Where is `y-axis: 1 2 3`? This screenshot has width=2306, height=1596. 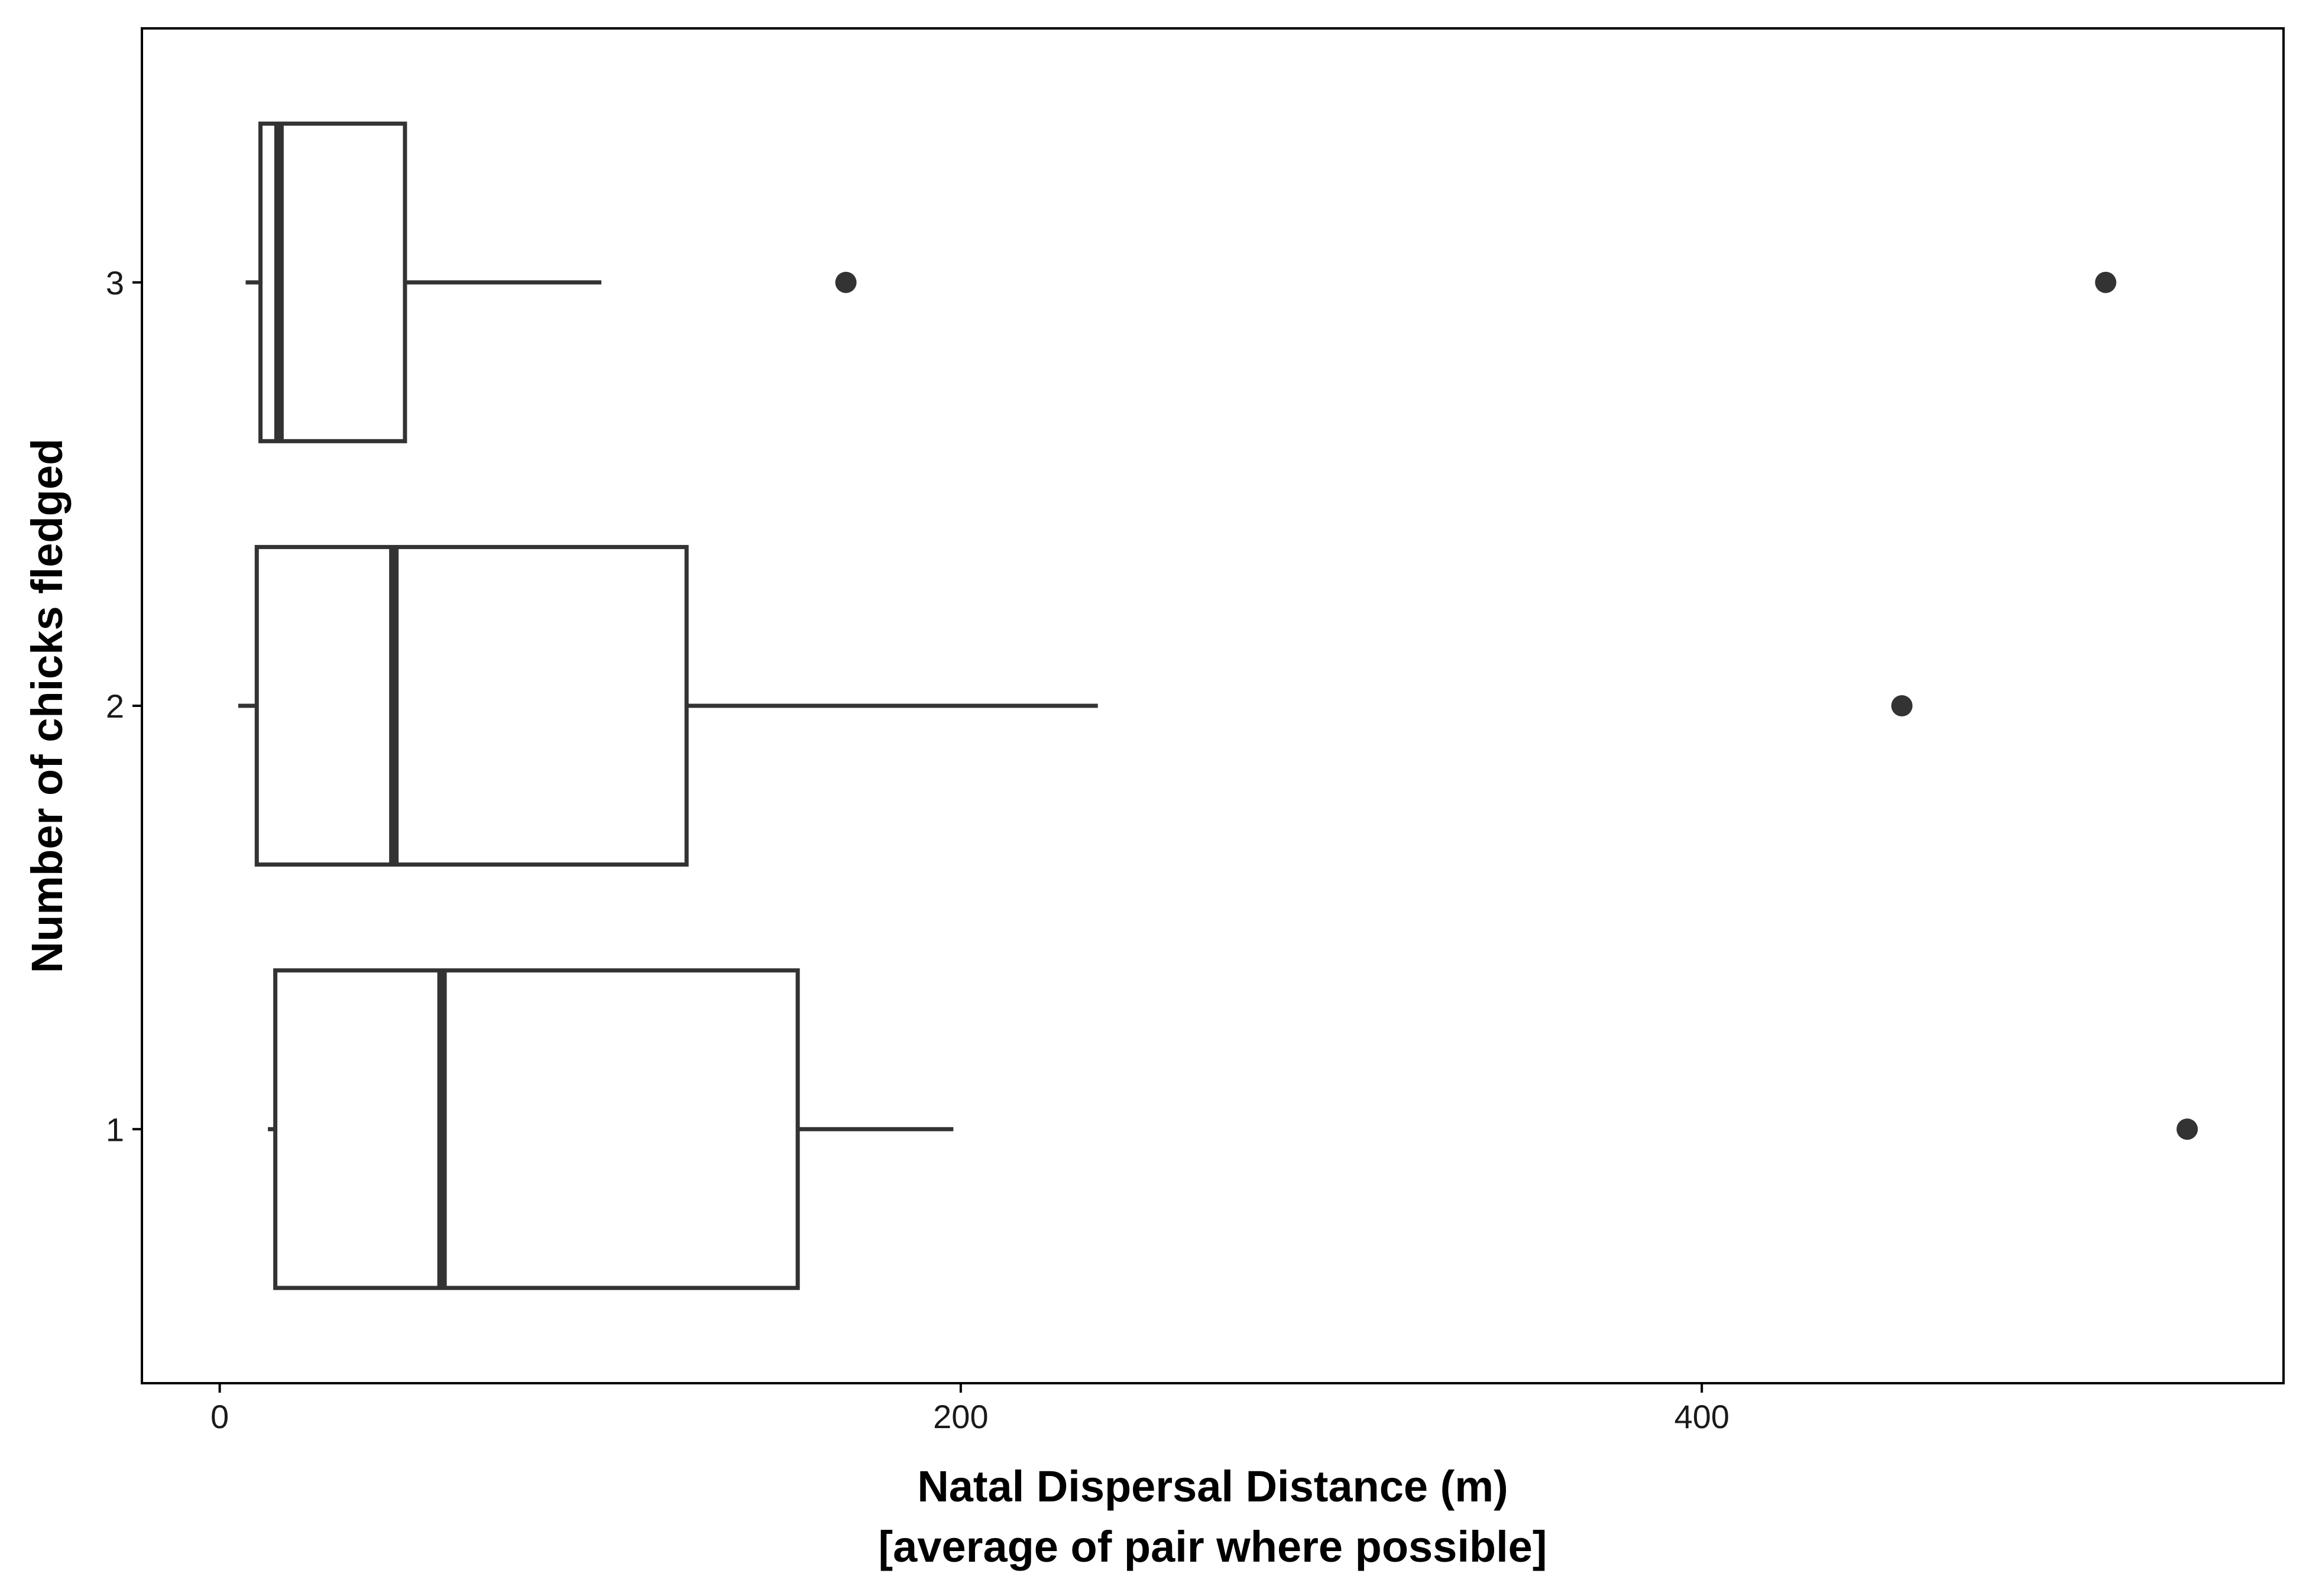
y-axis: 1 2 3 is located at coordinates (124, 706).